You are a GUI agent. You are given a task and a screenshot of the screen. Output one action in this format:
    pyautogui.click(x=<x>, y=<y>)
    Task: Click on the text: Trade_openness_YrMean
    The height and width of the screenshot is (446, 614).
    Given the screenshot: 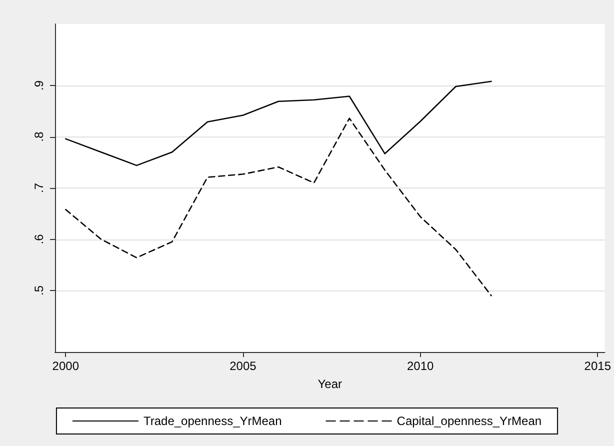 What is the action you would take?
    pyautogui.click(x=212, y=421)
    